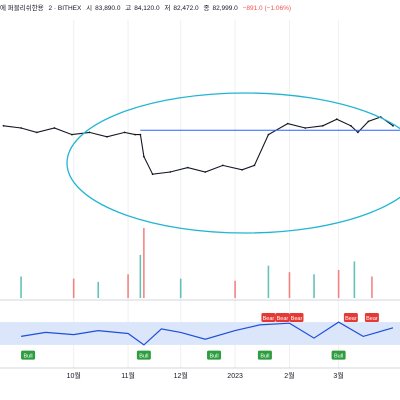 The image size is (400, 400). I want to click on x-tick-label: 12월, so click(181, 375).